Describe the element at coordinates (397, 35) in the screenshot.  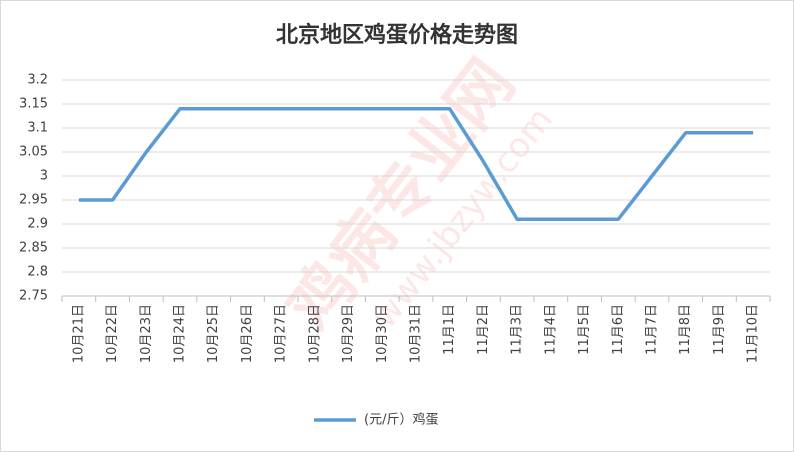
I see `chart-title: 北京地区鸡蛋价格走势图` at that location.